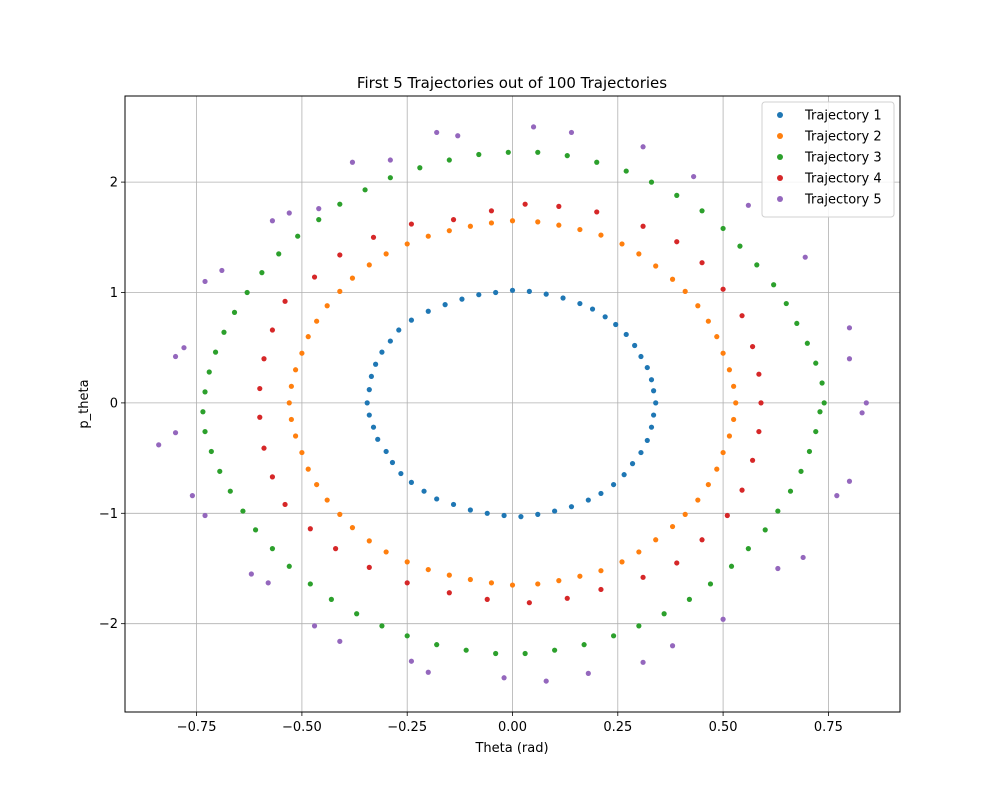 Image resolution: width=1000 pixels, height=800 pixels. Describe the element at coordinates (302, 727) in the screenshot. I see `x-tick-label: −0.50` at that location.